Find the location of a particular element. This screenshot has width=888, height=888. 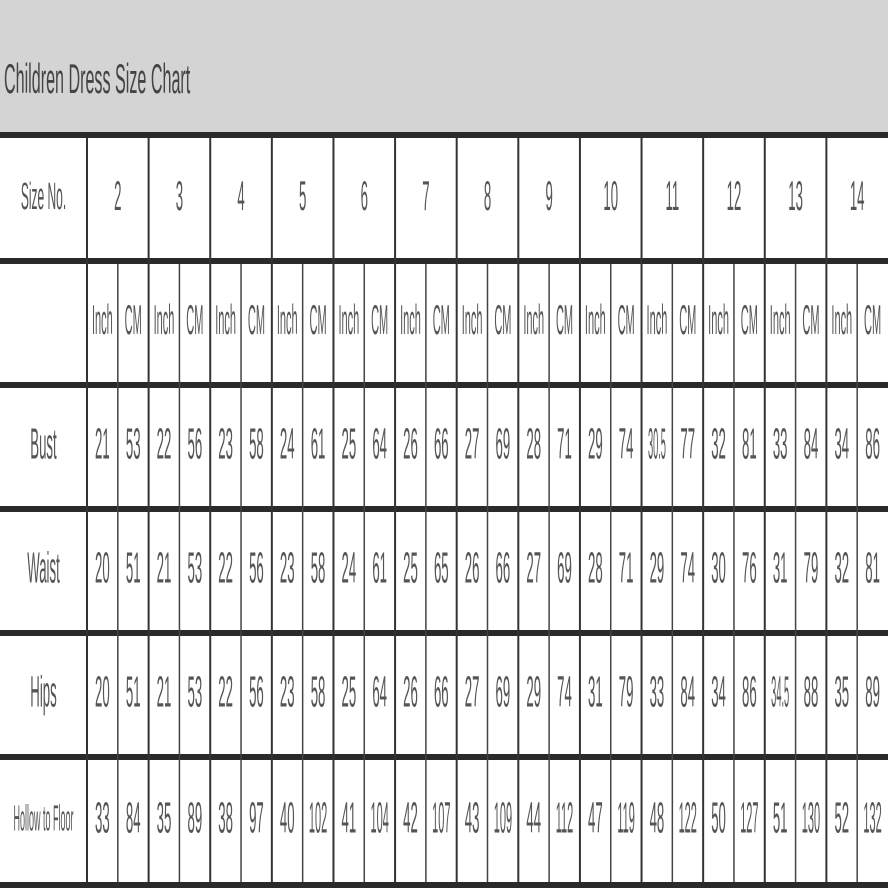

size-label: 11 is located at coordinates (672, 195).